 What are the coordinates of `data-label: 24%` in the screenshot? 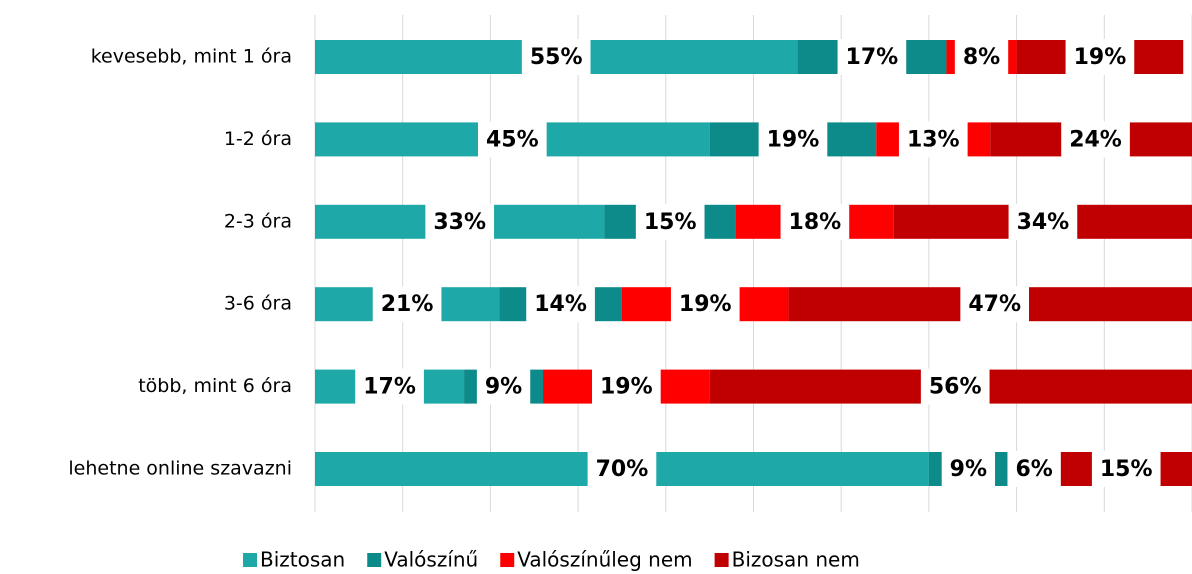 It's located at (1095, 139).